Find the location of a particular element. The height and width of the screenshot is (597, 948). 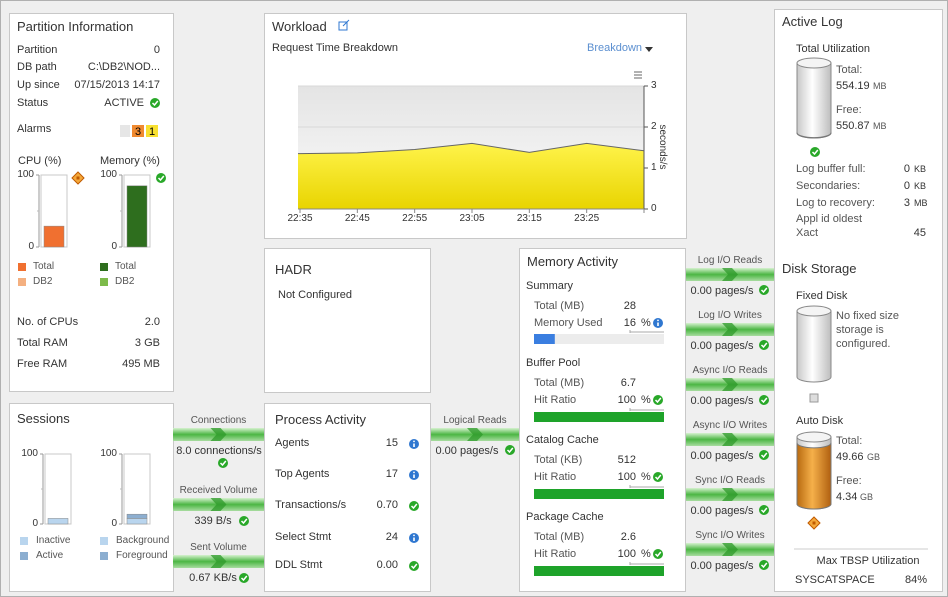

panel-title: HADR is located at coordinates (293, 269).